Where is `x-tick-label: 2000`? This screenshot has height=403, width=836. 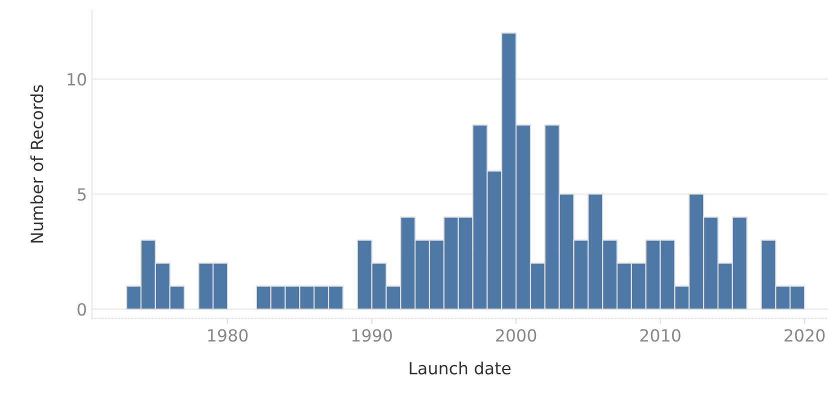
x-tick-label: 2000 is located at coordinates (516, 335).